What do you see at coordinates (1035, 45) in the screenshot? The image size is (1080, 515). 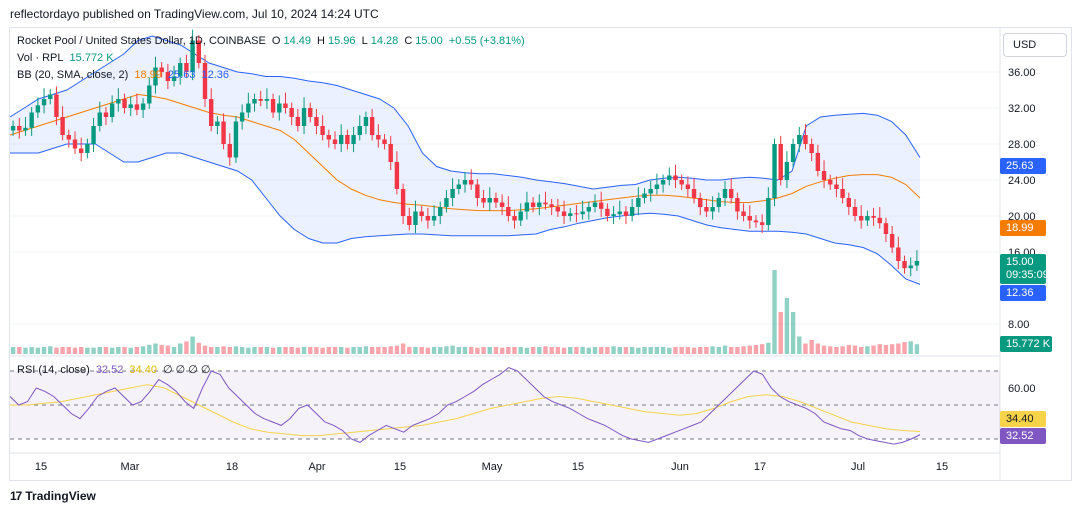 I see `currency-button: USD` at bounding box center [1035, 45].